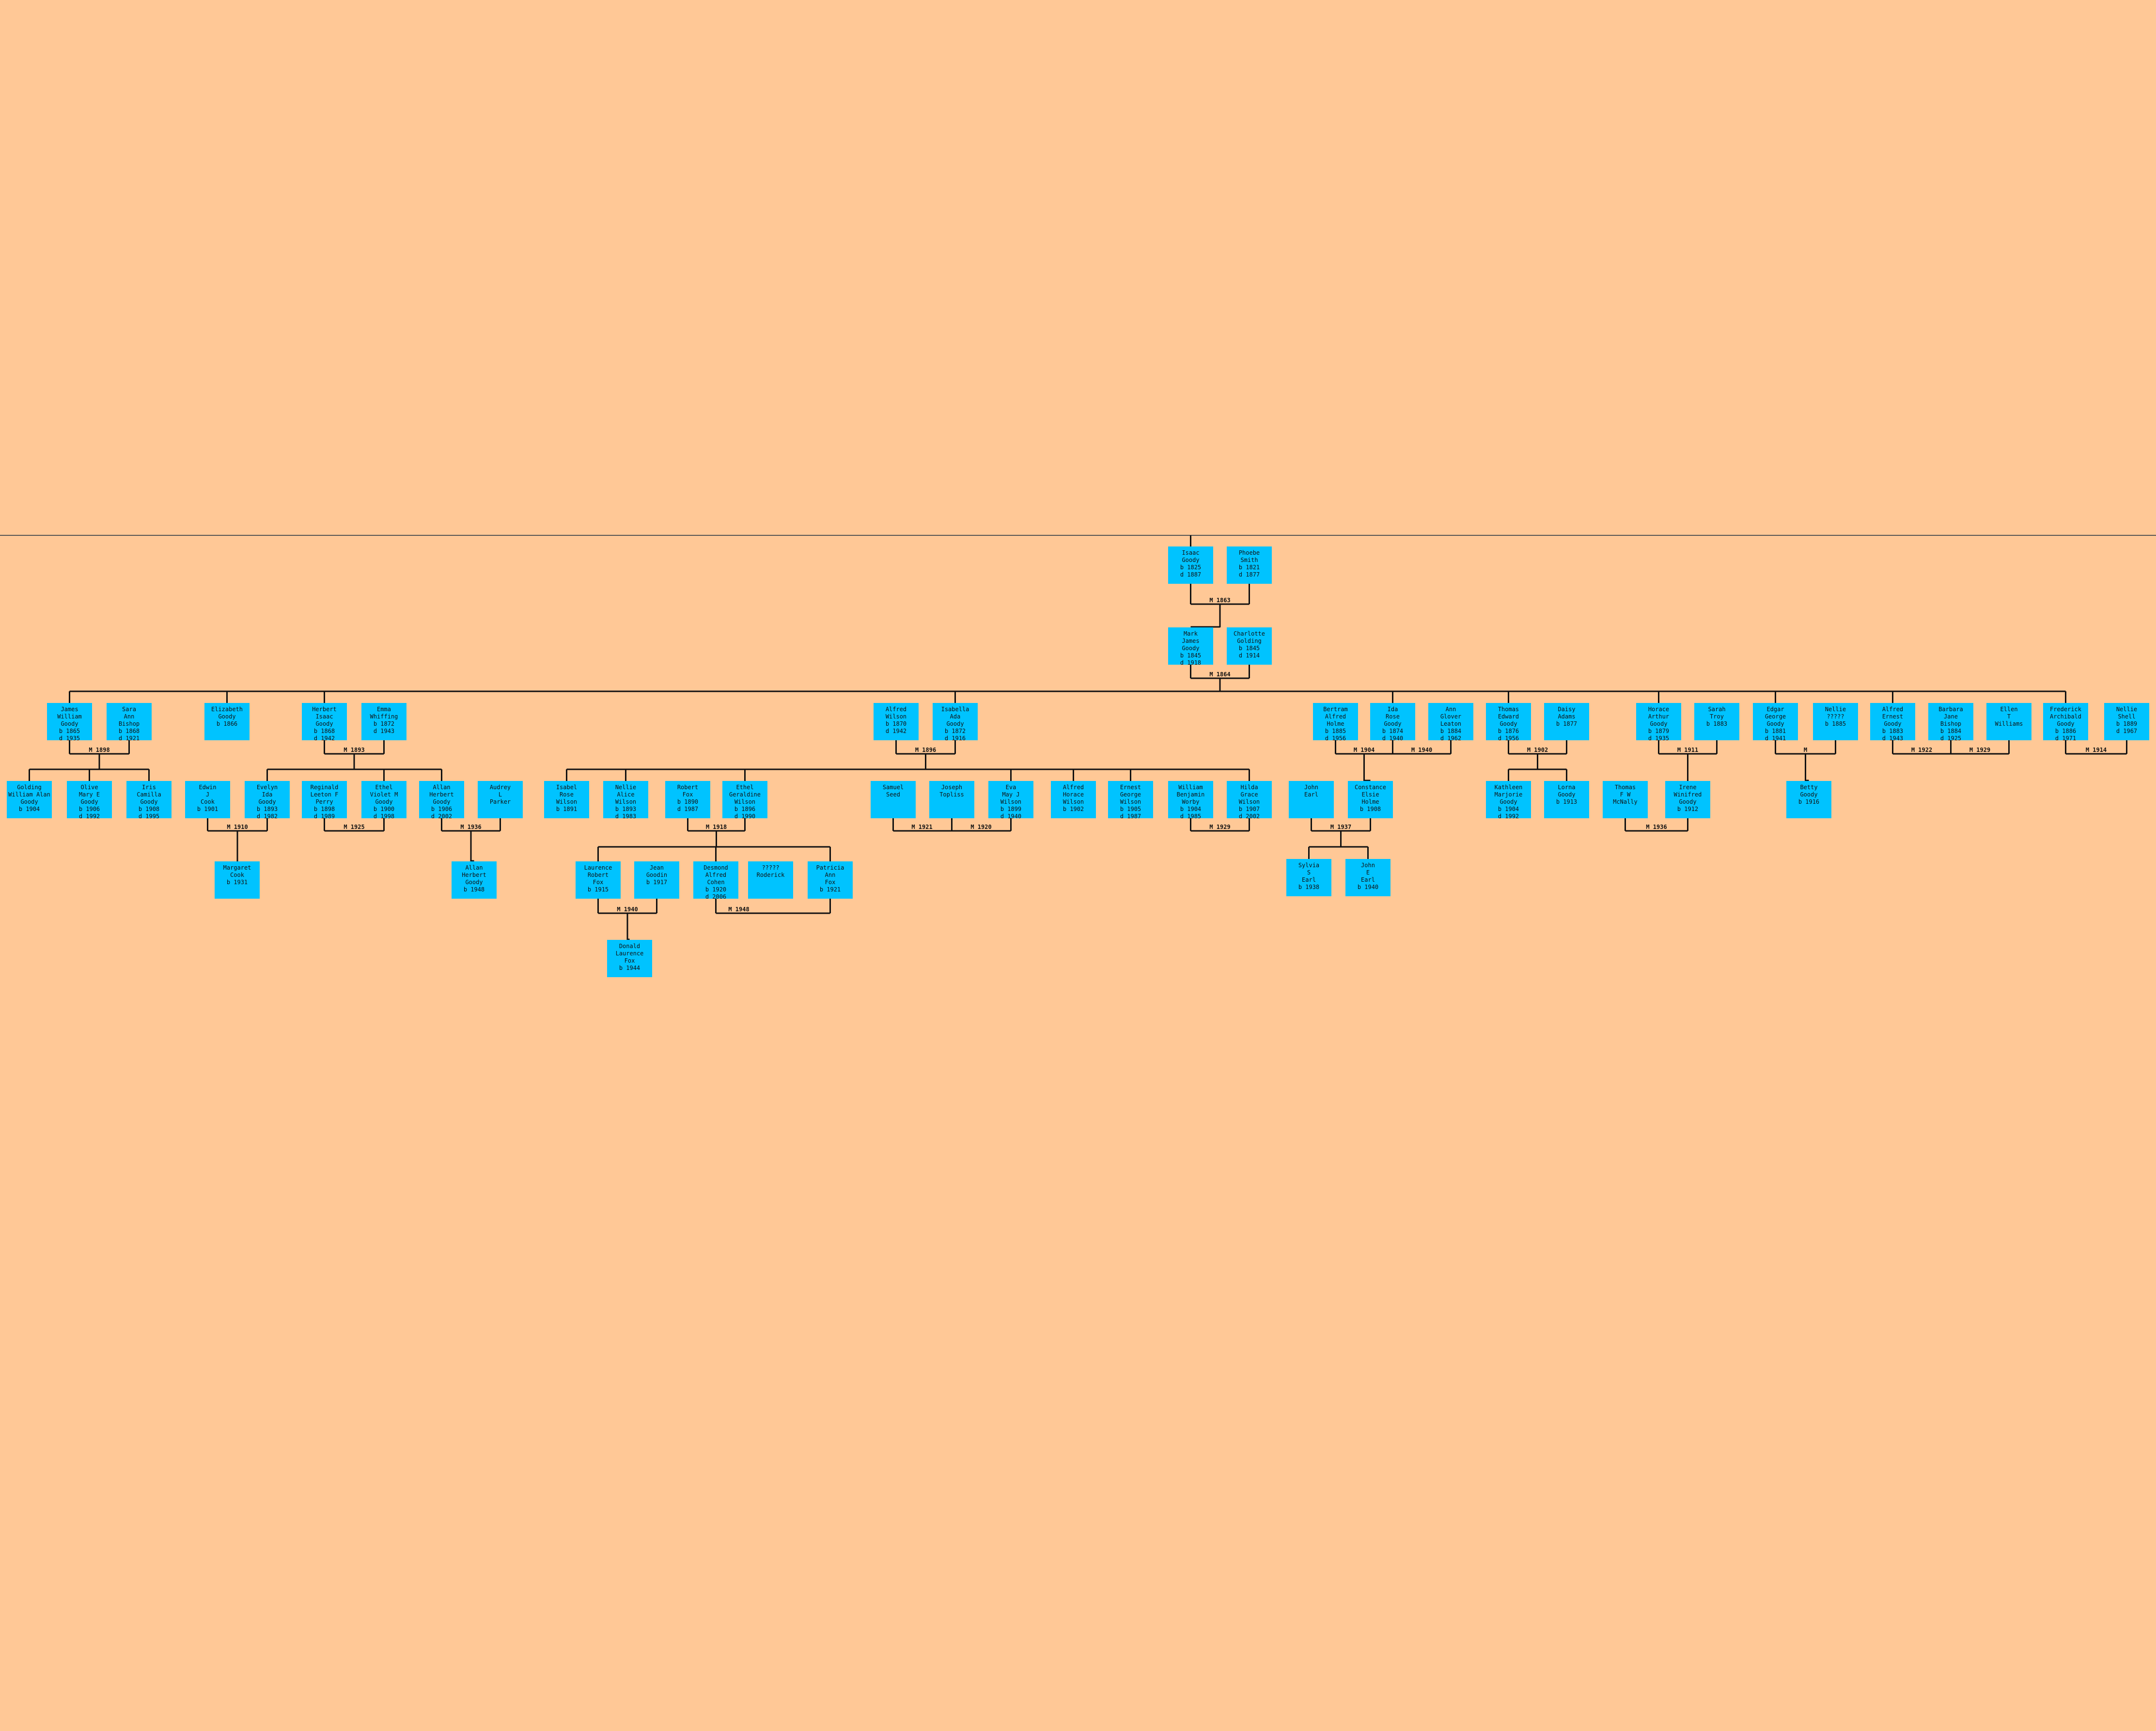 The height and width of the screenshot is (1731, 2156). Describe the element at coordinates (207, 799) in the screenshot. I see `person-box-edwin: Edwin J Cook b 1901` at that location.